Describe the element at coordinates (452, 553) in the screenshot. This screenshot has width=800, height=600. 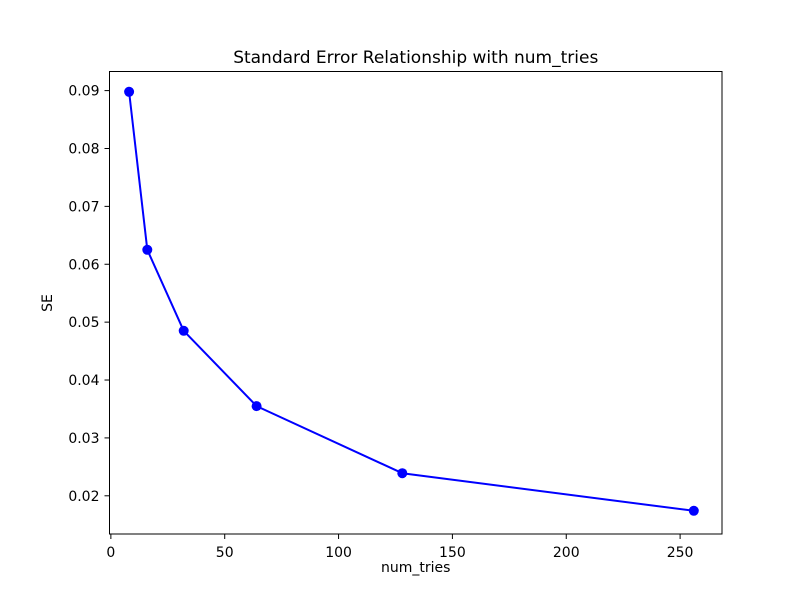
I see `x-tick-label: 150` at that location.